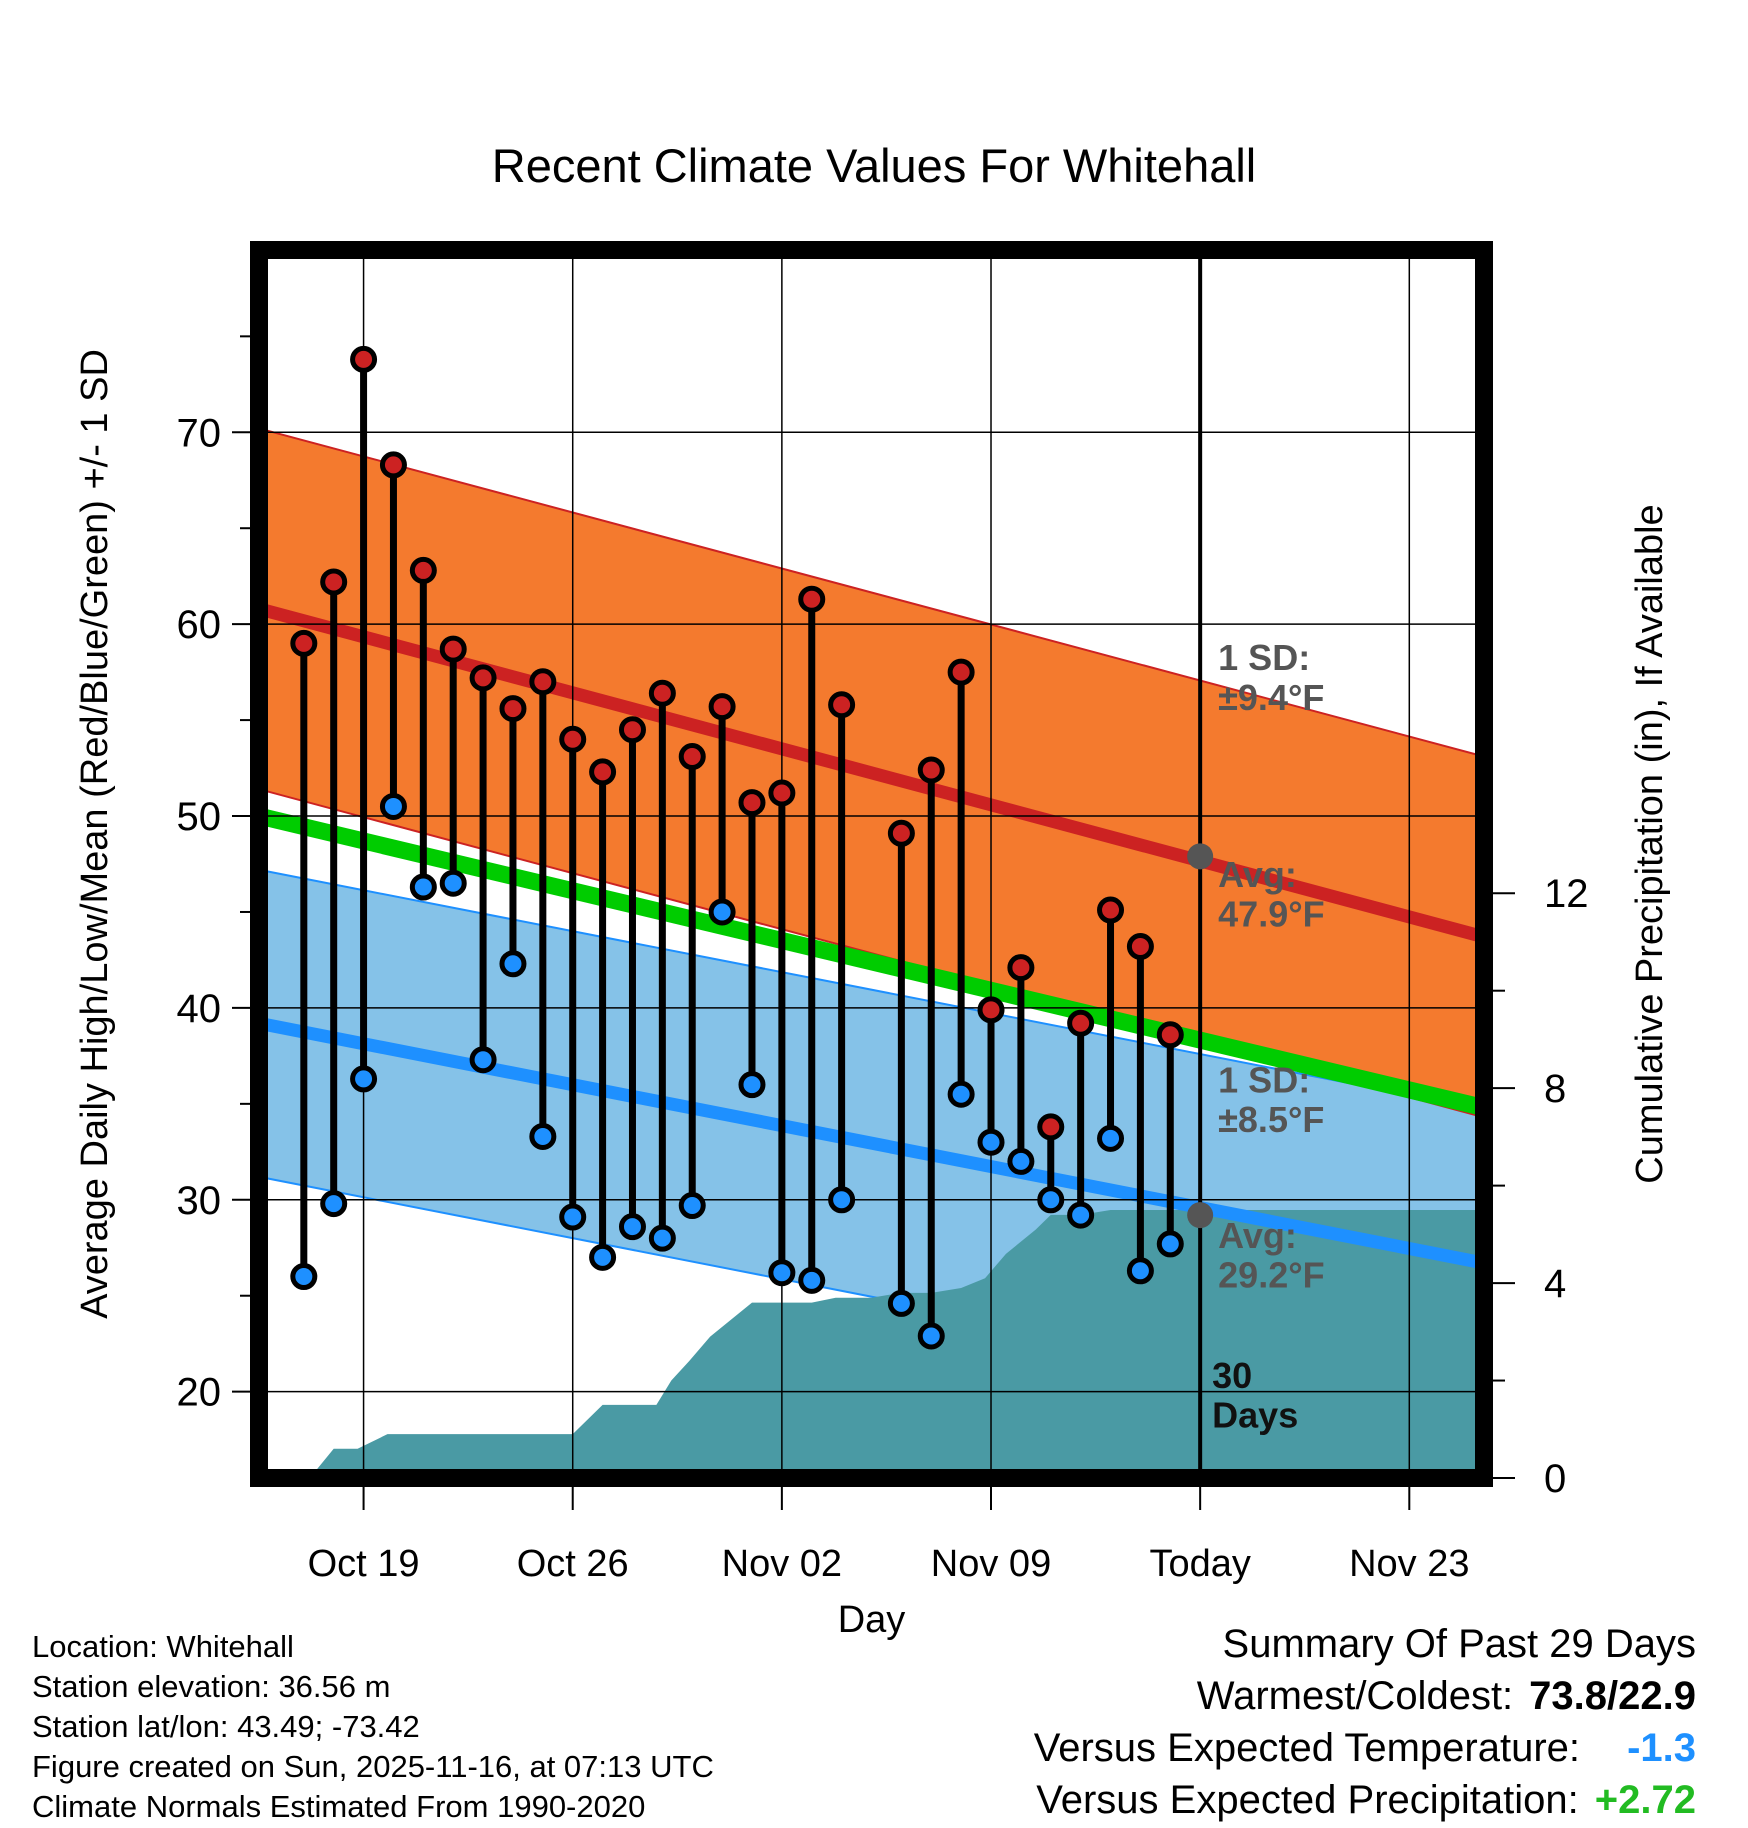 Image resolution: width=1748 pixels, height=1828 pixels. What do you see at coordinates (1200, 856) in the screenshot?
I see `today-high-marker` at bounding box center [1200, 856].